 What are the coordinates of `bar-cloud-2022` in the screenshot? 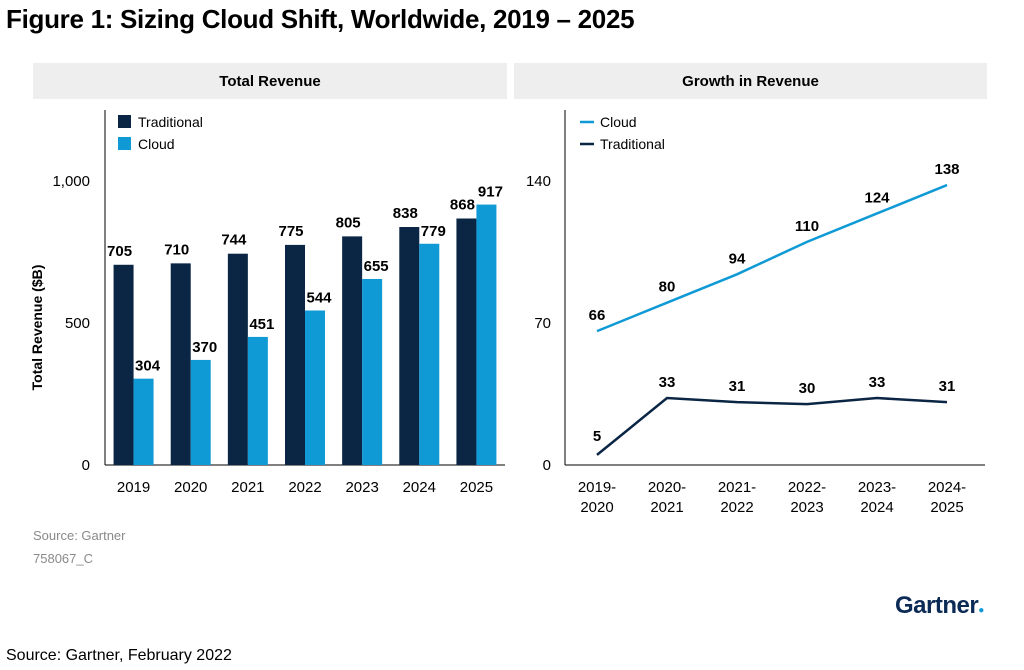 It's located at (315, 387).